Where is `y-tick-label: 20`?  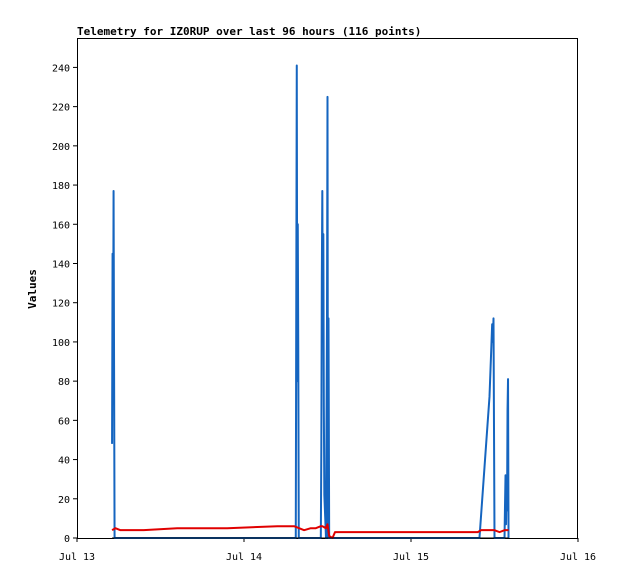
y-tick-label: 20 is located at coordinates (64, 500).